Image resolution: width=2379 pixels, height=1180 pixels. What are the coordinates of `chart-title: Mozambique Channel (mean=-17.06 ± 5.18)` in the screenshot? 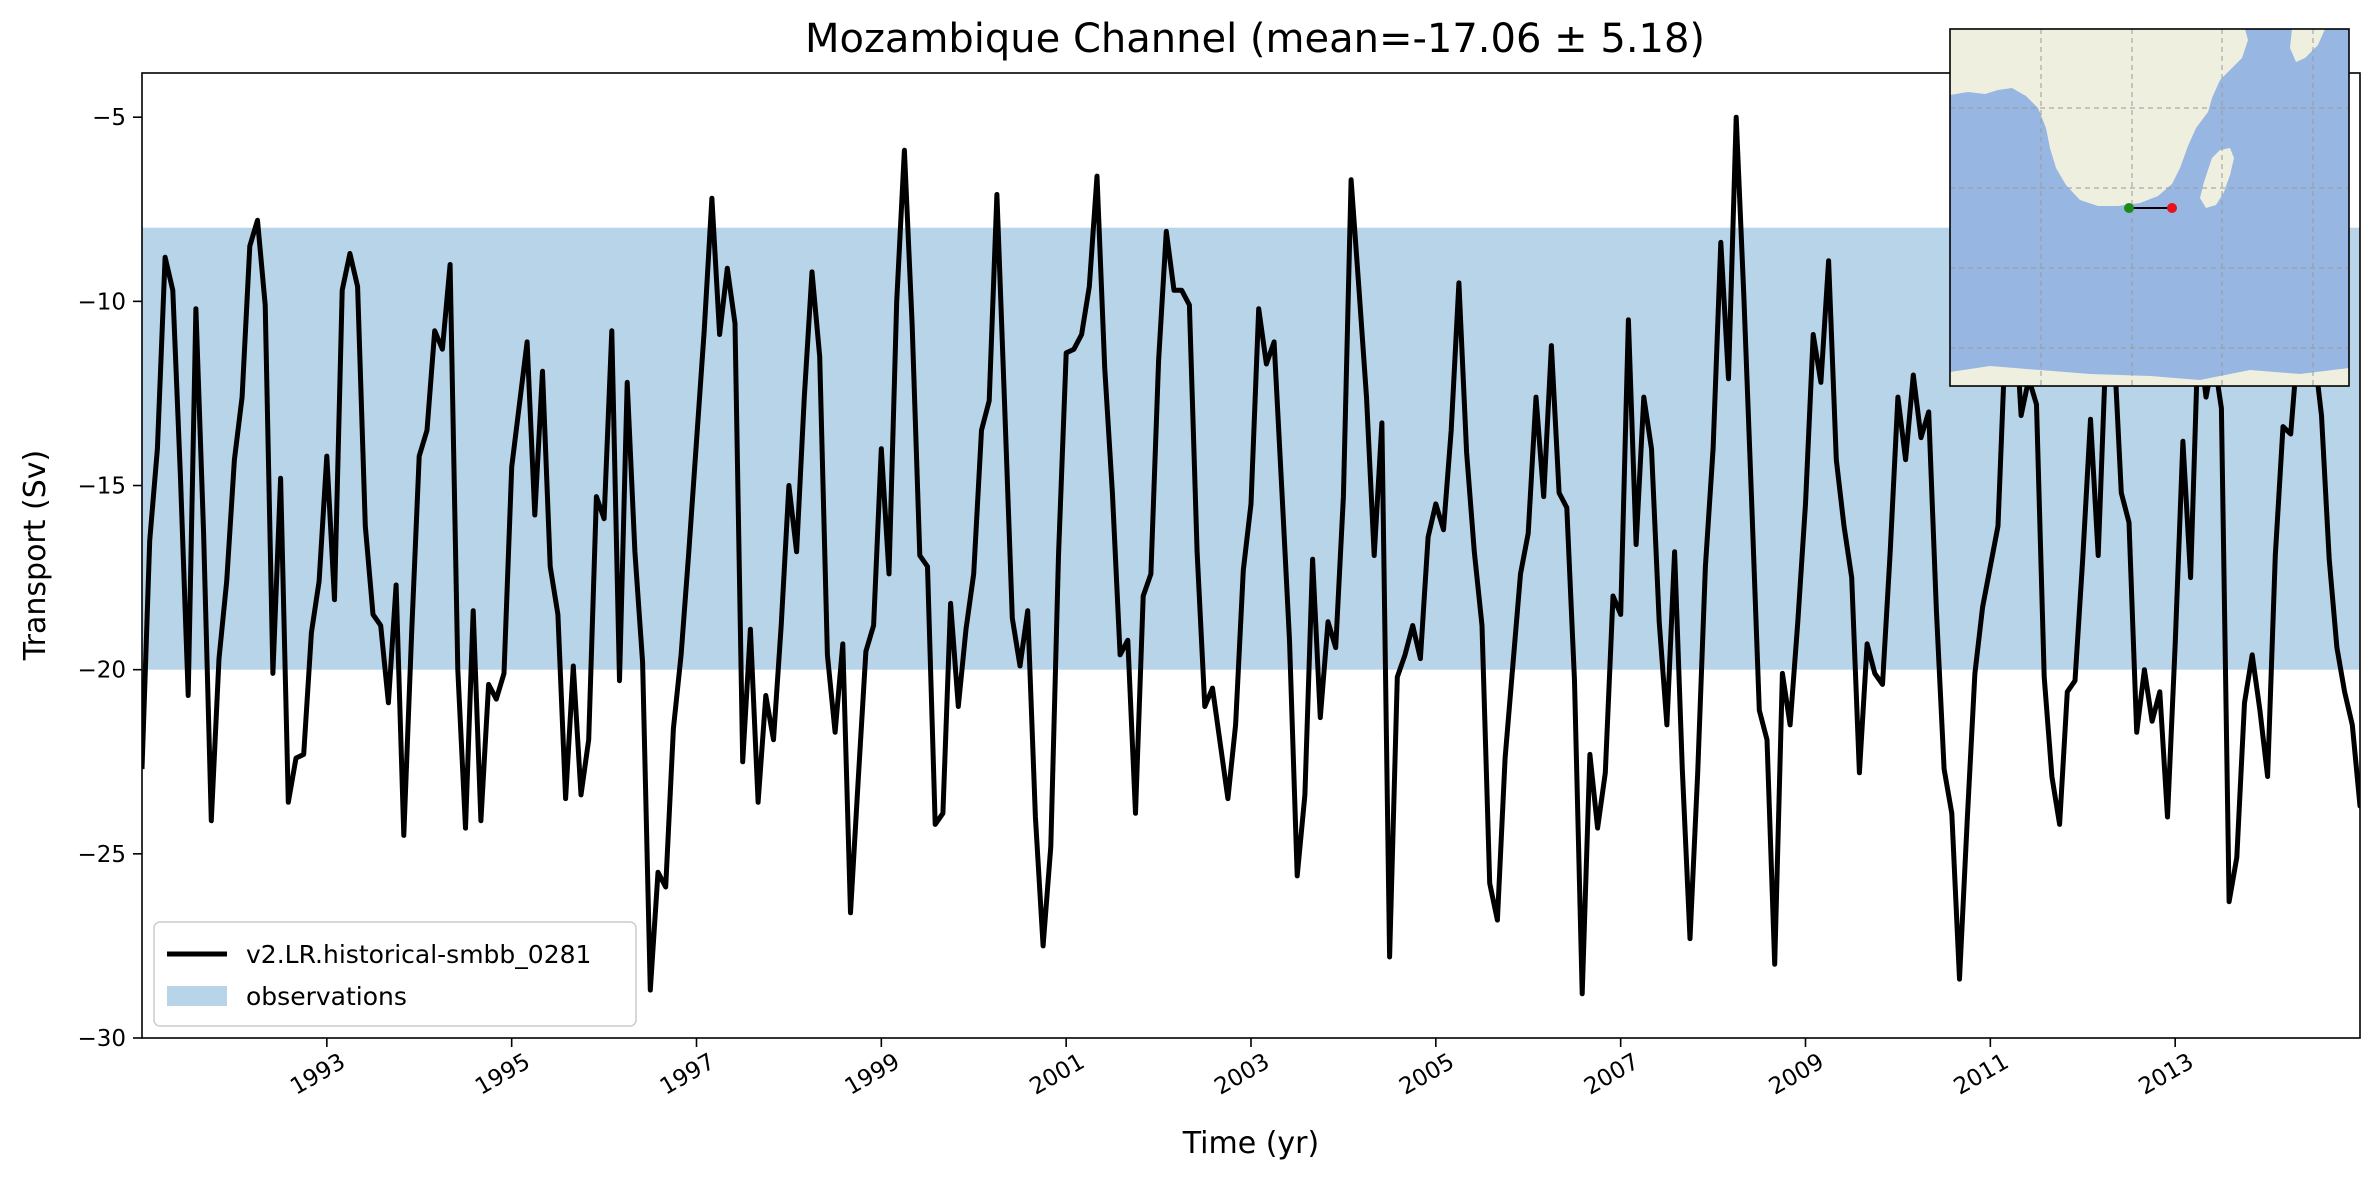 It's located at (1255, 39).